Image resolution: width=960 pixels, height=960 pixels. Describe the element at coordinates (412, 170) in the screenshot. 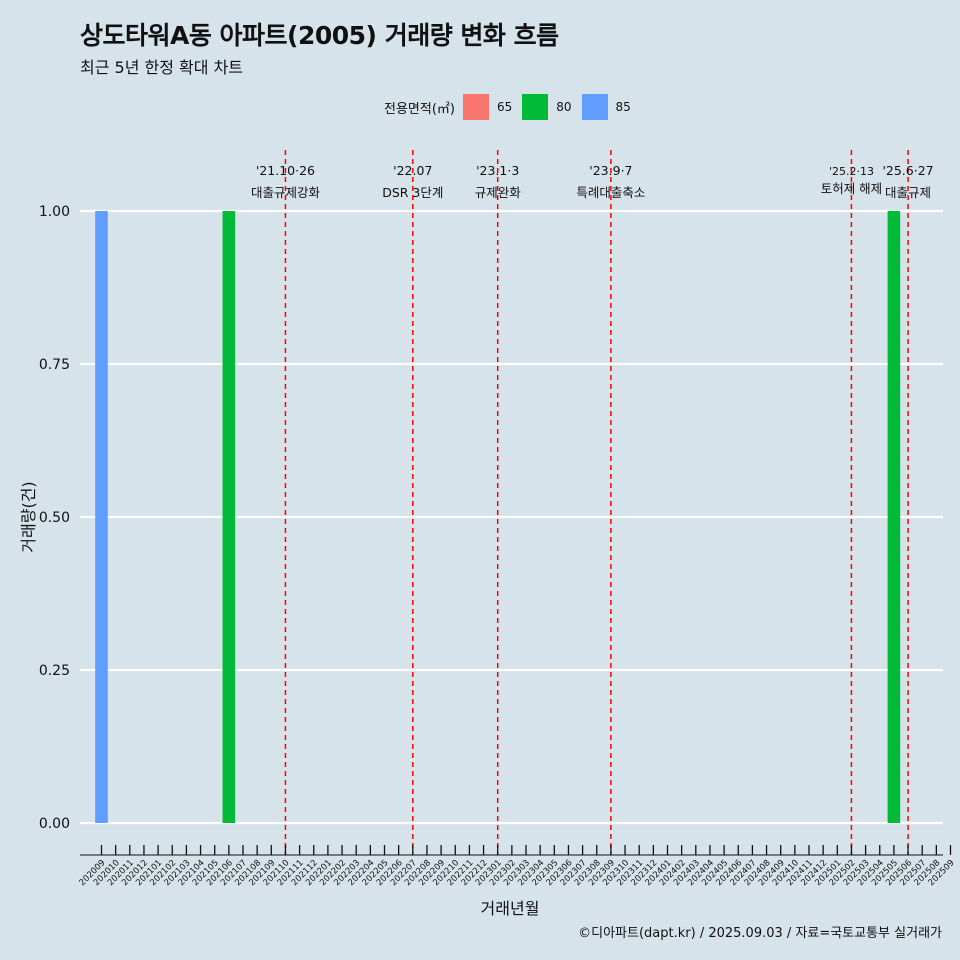

I see `annotation-date: '22.07` at that location.